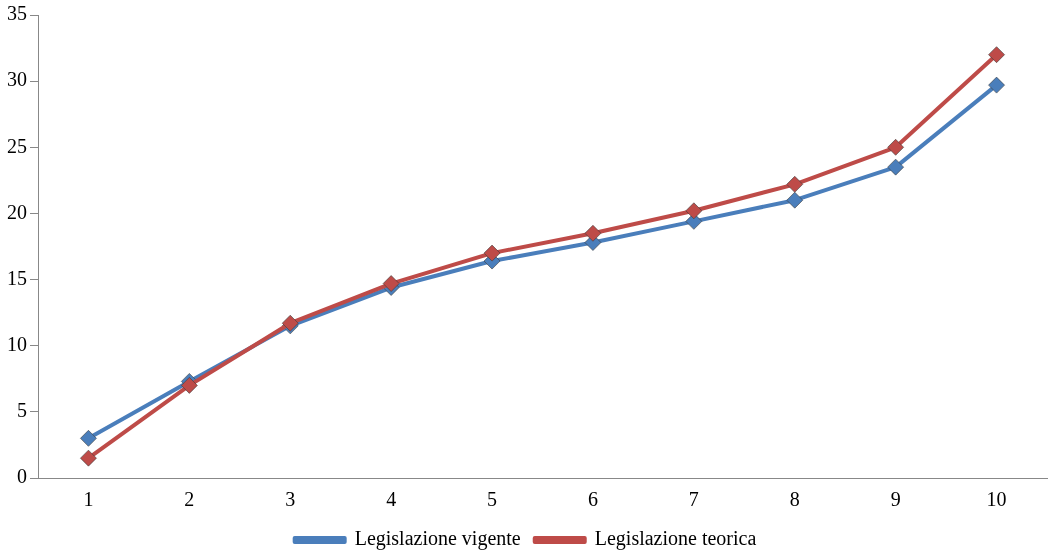 This screenshot has height=560, width=1057. Describe the element at coordinates (492, 499) in the screenshot. I see `x-tick-label: 5` at that location.